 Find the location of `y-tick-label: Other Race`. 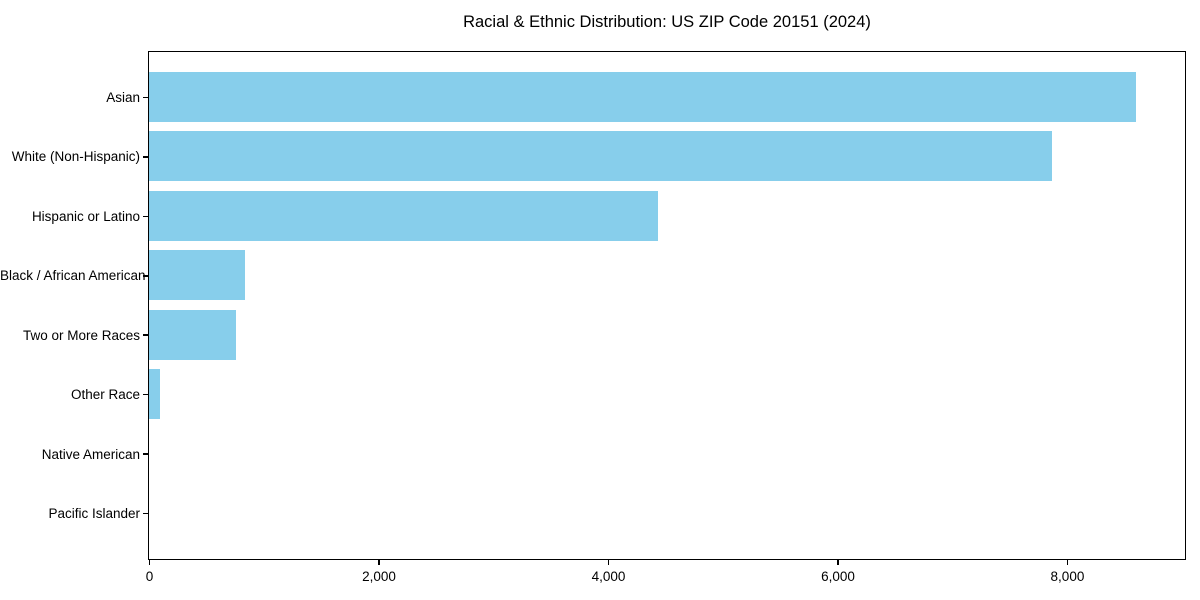

y-tick-label: Other Race is located at coordinates (105, 395).